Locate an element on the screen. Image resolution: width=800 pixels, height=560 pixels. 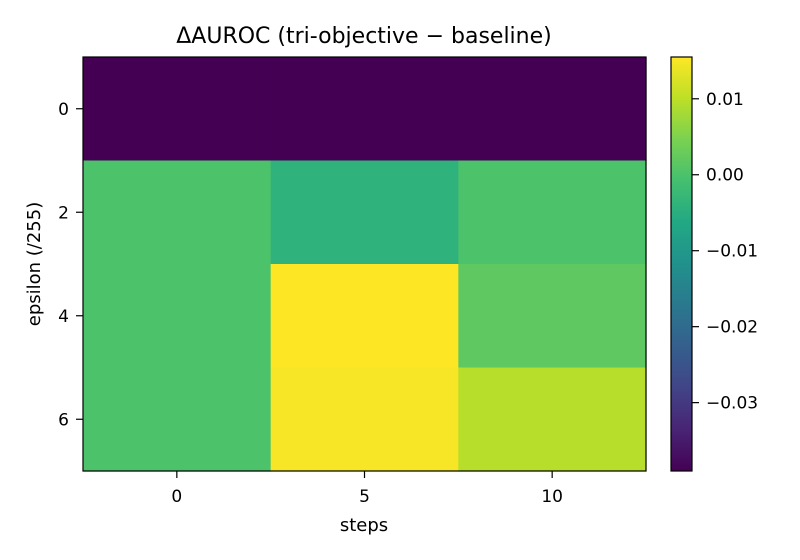
x-tick-label: 0 is located at coordinates (176, 497).